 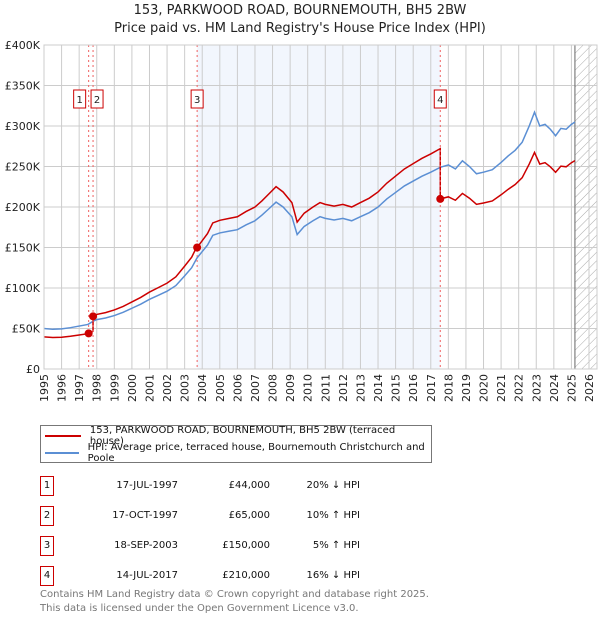 I want to click on x-tick-label: 2013, so click(x=360, y=388).